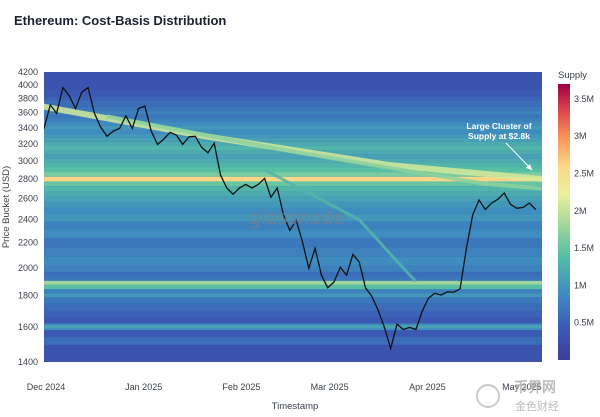 The width and height of the screenshot is (600, 417). I want to click on glassnode-watermark: glassnode, so click(297, 218).